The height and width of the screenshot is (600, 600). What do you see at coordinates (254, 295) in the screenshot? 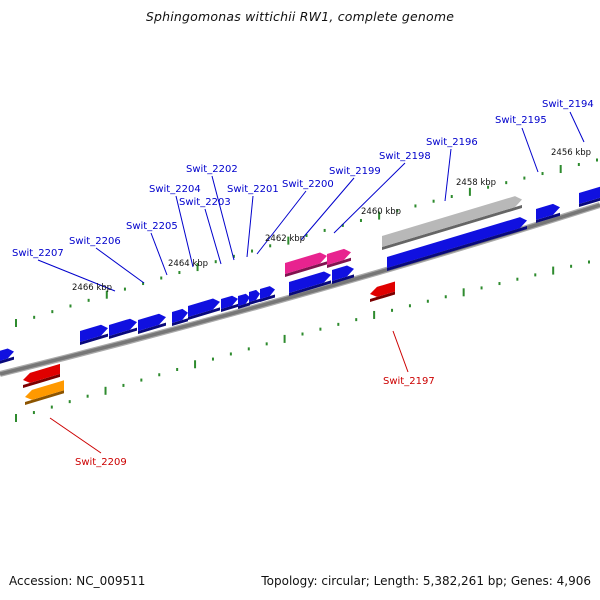
I see `gene-arrow-swit-2201b` at bounding box center [254, 295].